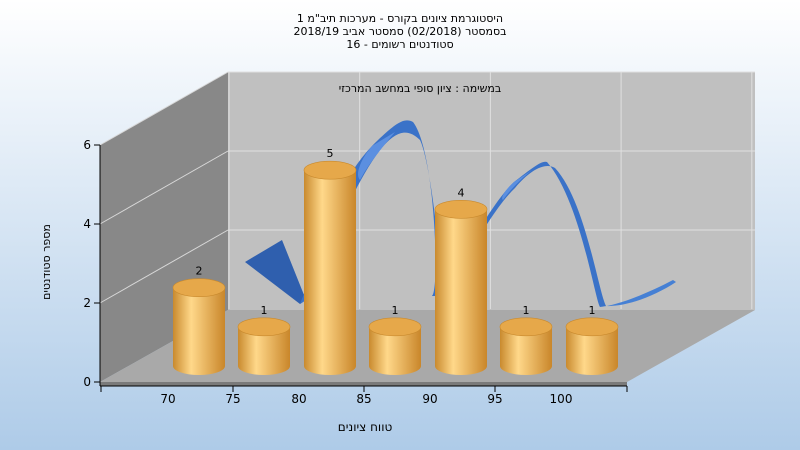 The height and width of the screenshot is (450, 800). What do you see at coordinates (87, 382) in the screenshot?
I see `y-tick-label: 0` at bounding box center [87, 382].